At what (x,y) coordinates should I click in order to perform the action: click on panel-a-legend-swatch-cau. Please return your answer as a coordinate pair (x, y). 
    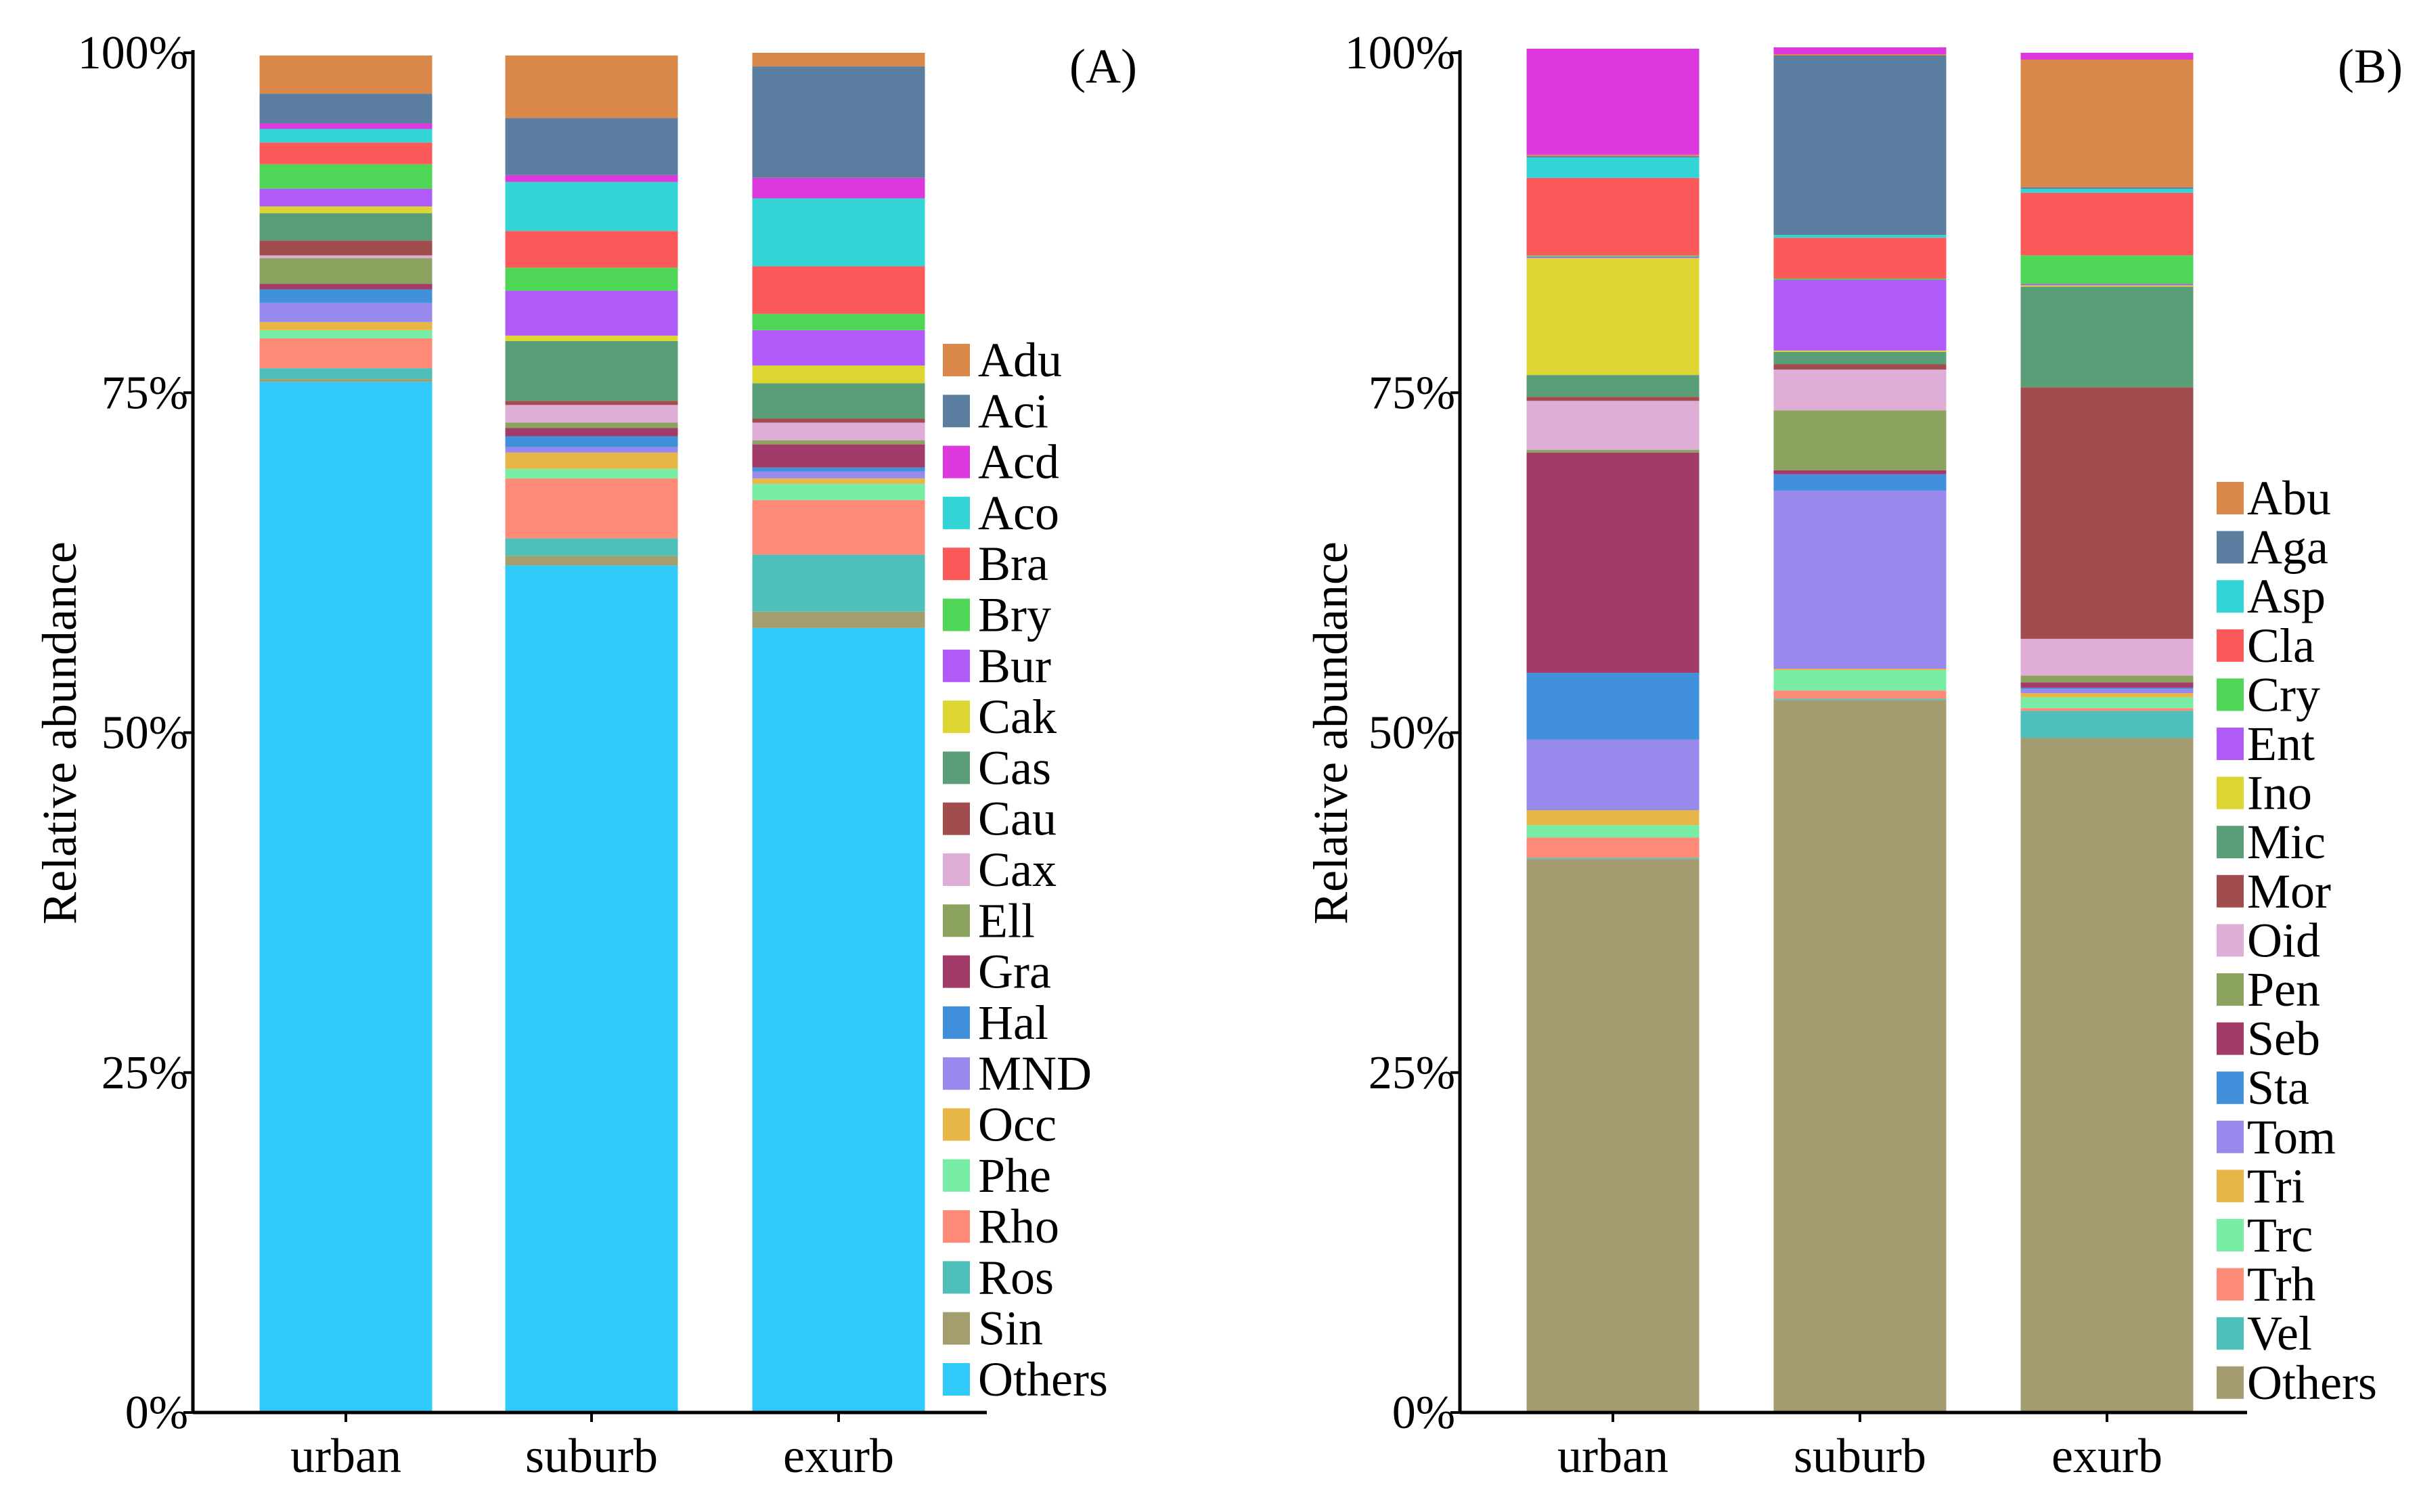
    Looking at the image, I should click on (956, 818).